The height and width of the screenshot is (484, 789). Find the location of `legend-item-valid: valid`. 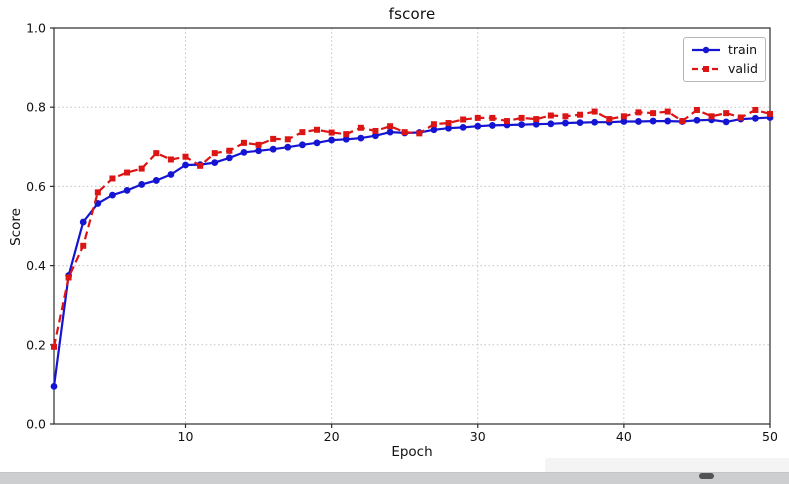

legend-item-valid: valid is located at coordinates (725, 69).